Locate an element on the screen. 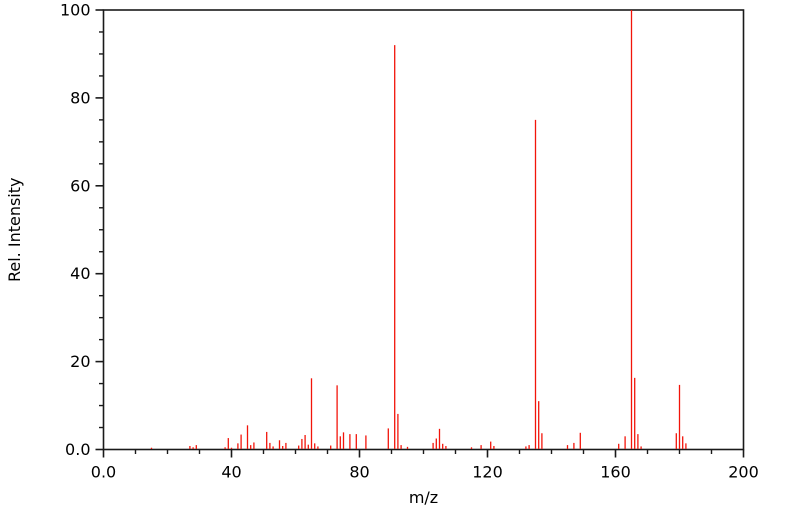  y-tick-label: 20 is located at coordinates (80, 361).